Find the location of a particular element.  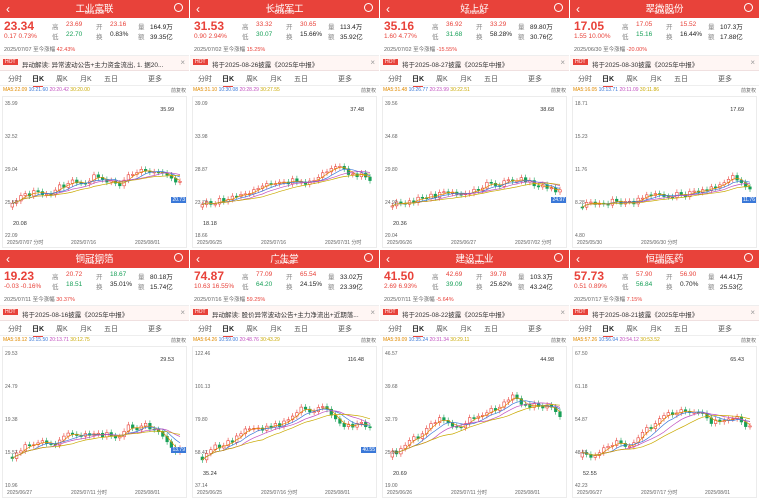

announcement-banner: HOT 将于2025-08-16披露《2025年中报》 × is located at coordinates (94, 313).